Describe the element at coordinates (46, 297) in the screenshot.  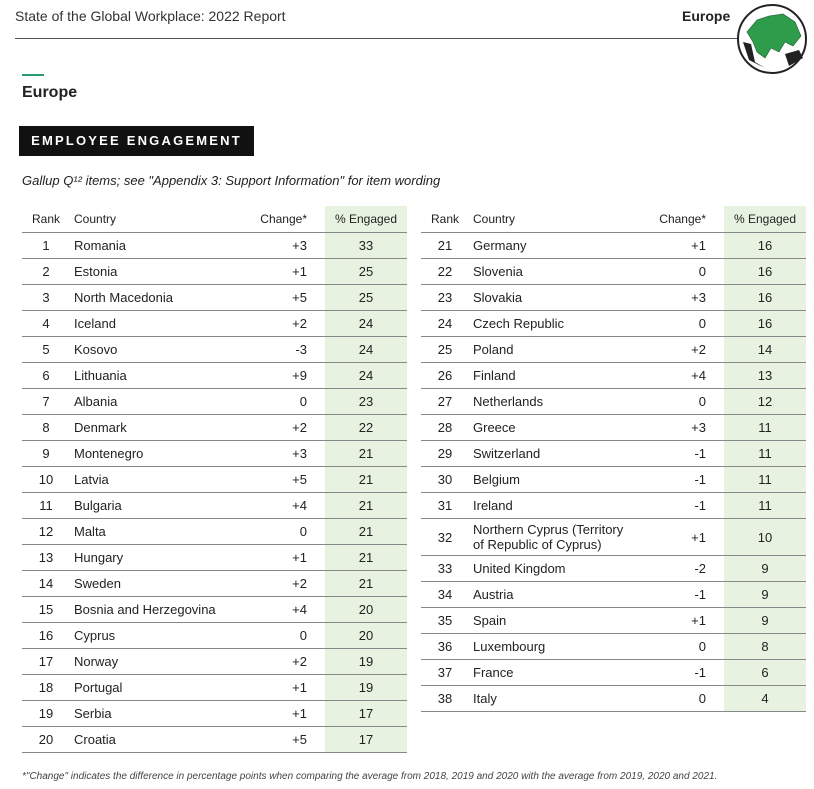
I see `rank-cell: 3` at that location.